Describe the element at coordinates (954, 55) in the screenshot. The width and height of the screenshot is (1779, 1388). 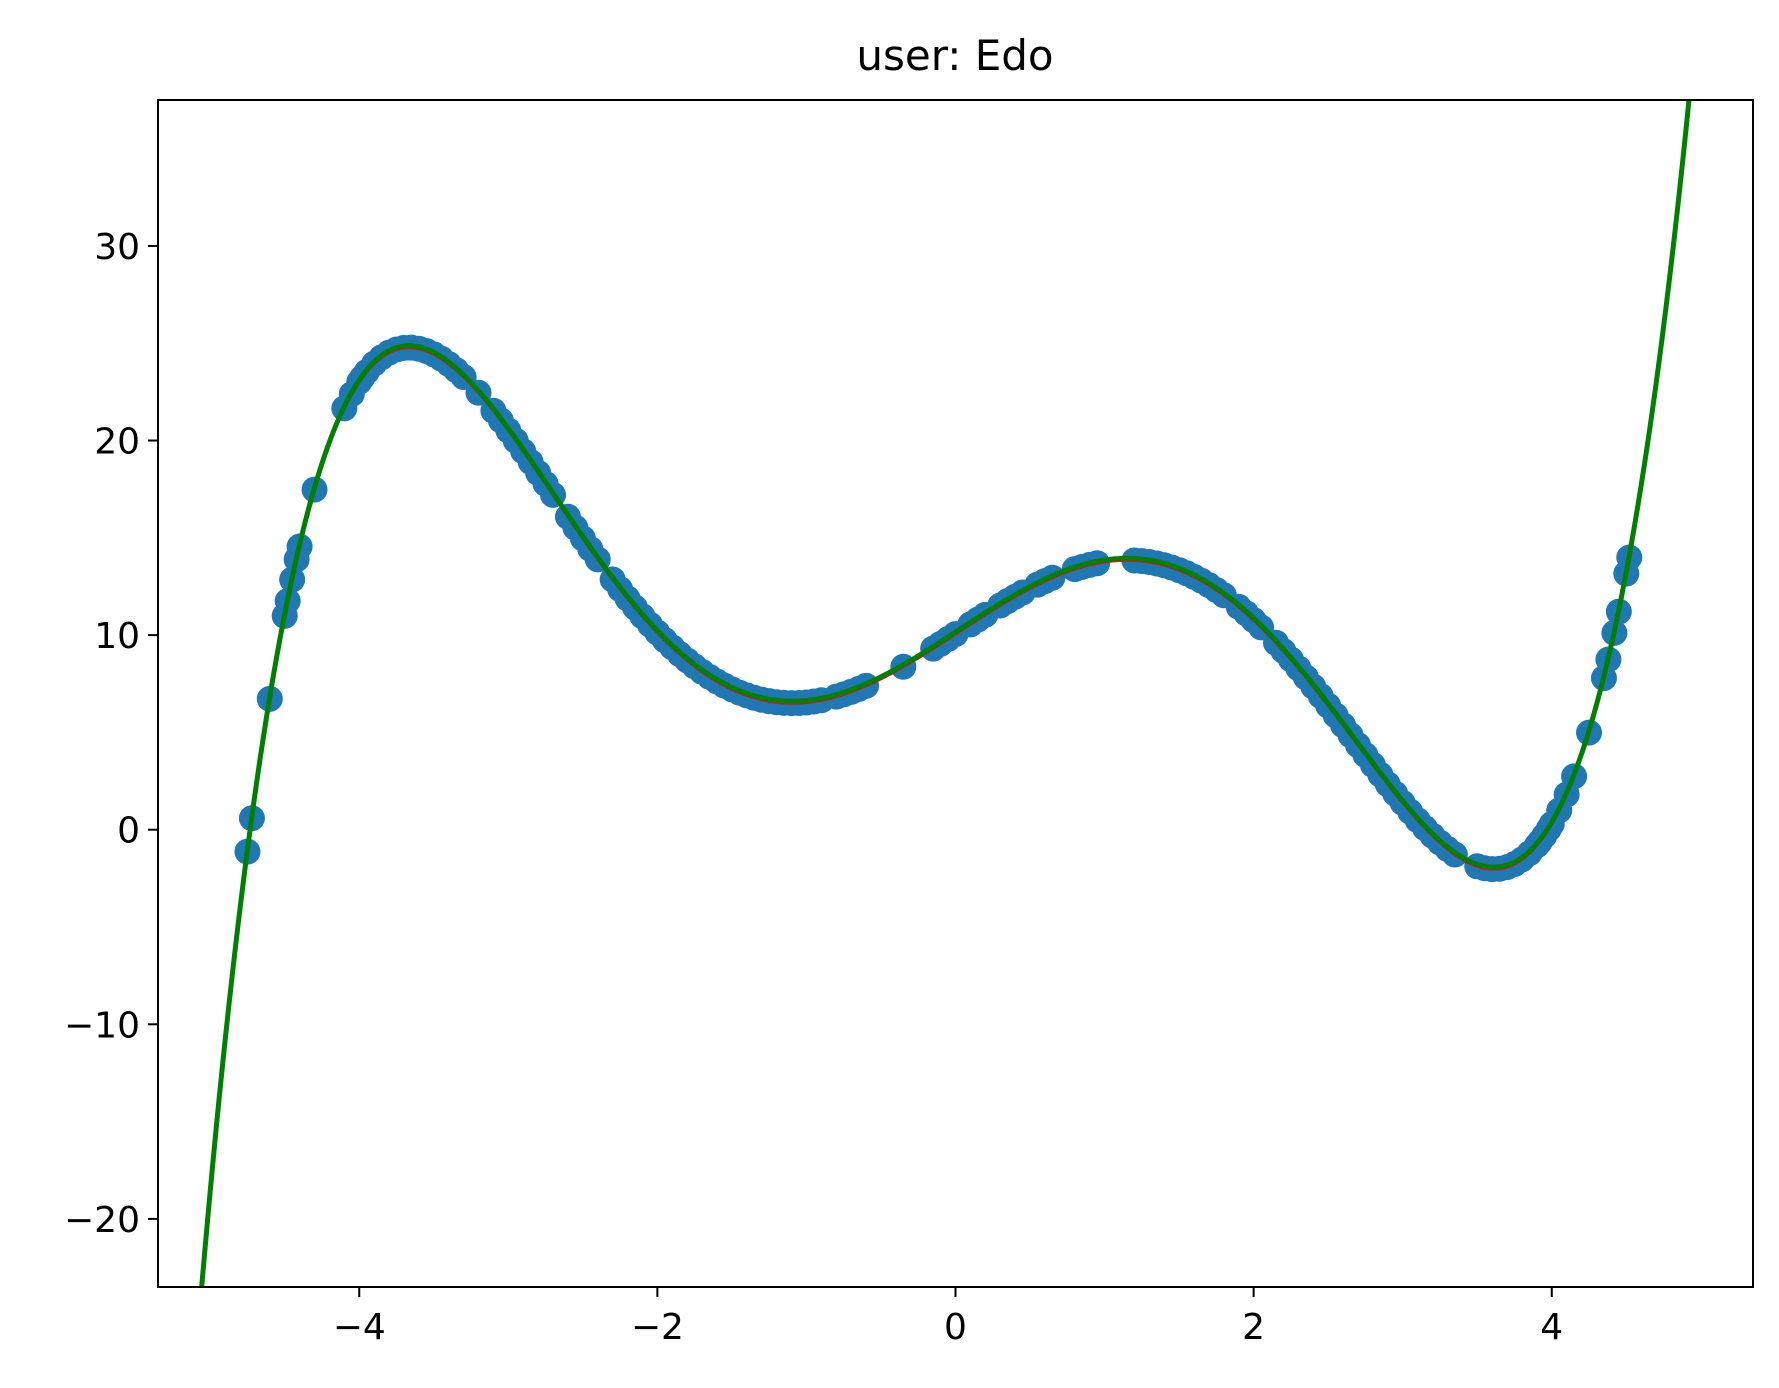
I see `chart-title: user: Edo` at that location.